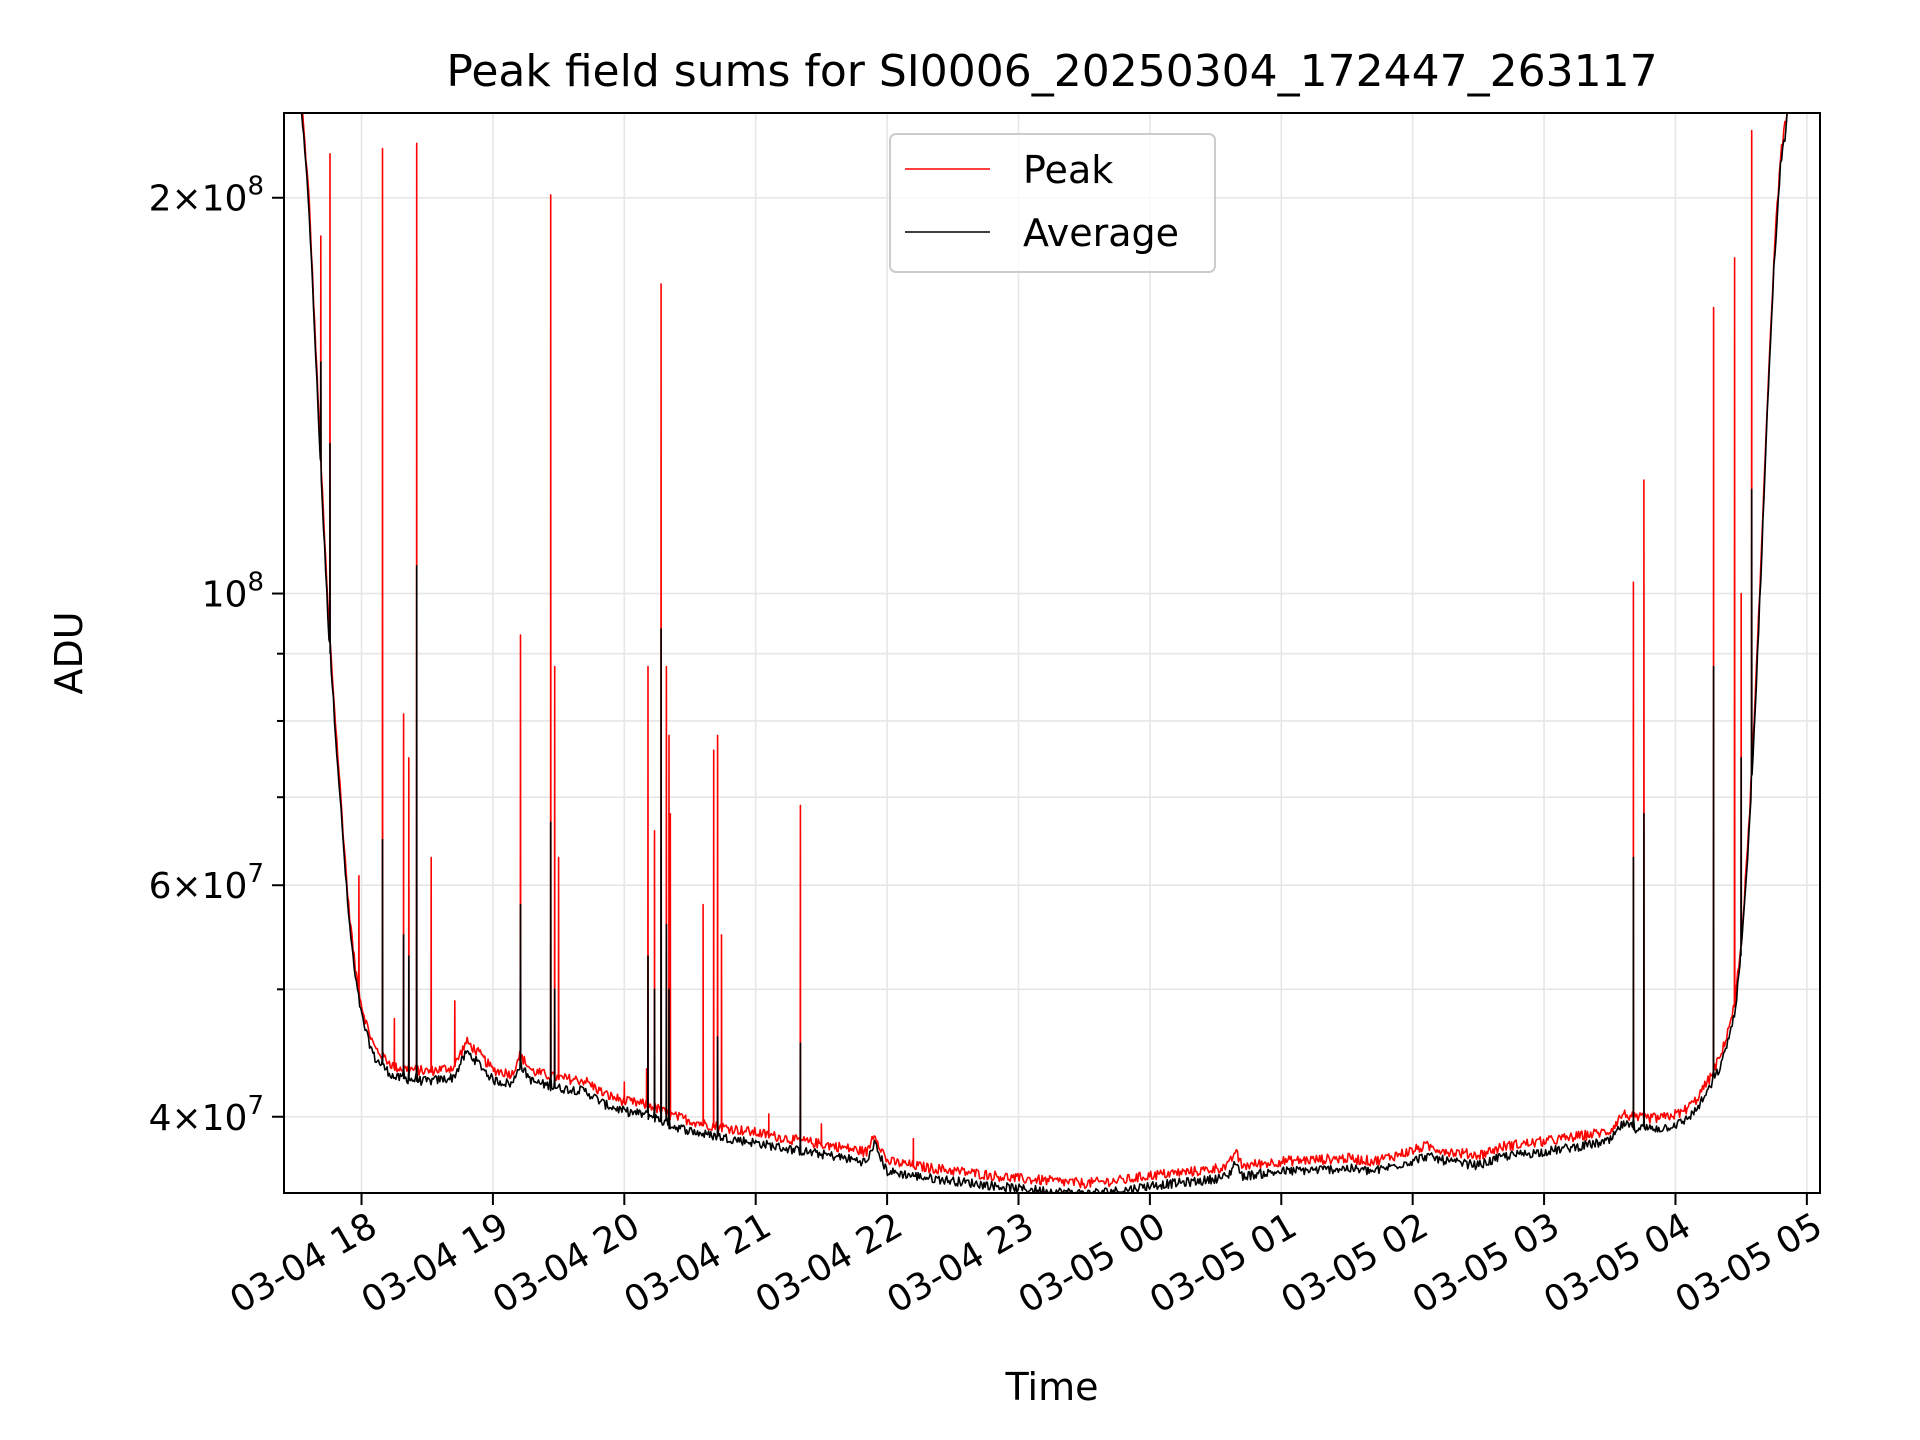 The width and height of the screenshot is (1920, 1440). What do you see at coordinates (1052, 203) in the screenshot?
I see `legend: Peak Average` at bounding box center [1052, 203].